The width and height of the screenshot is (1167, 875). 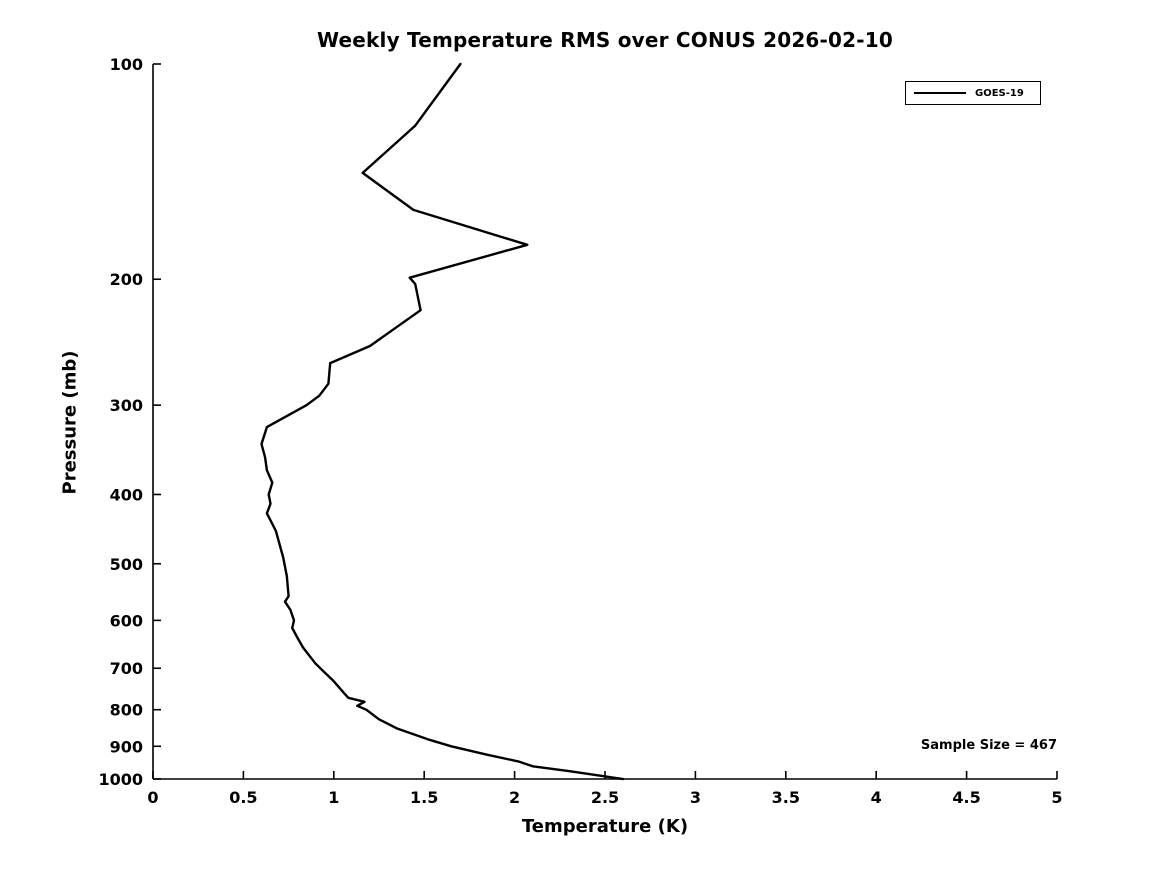 I want to click on x-tick-label: 1.5, so click(x=424, y=797).